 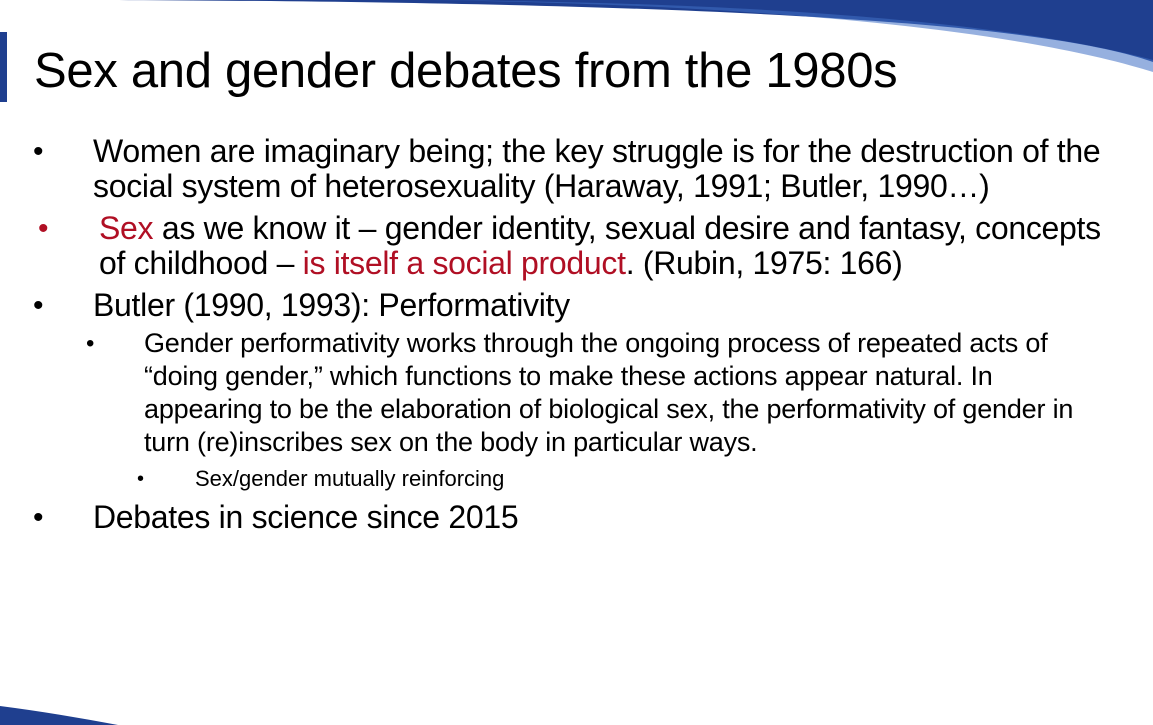 What do you see at coordinates (464, 263) in the screenshot?
I see `highlighted-phrase: is itself a social product` at bounding box center [464, 263].